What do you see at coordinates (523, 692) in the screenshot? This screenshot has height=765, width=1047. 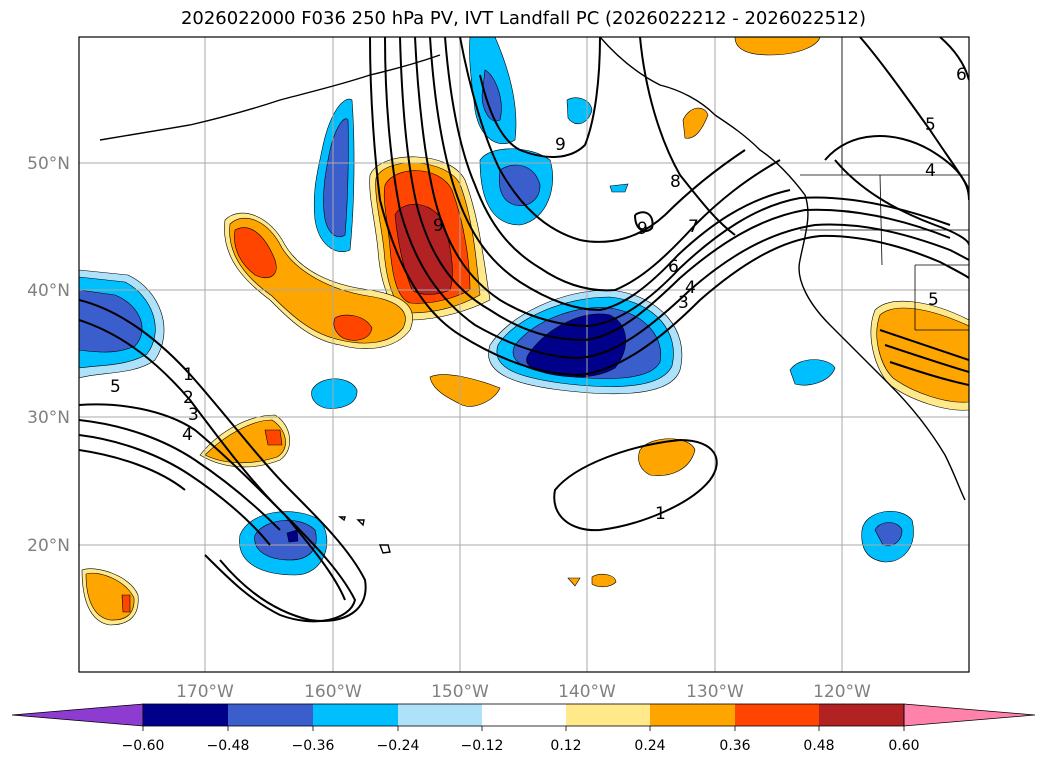 I see `longitude-labels: 170°W 160°W 150°W 140°W 130°W 120°W` at bounding box center [523, 692].